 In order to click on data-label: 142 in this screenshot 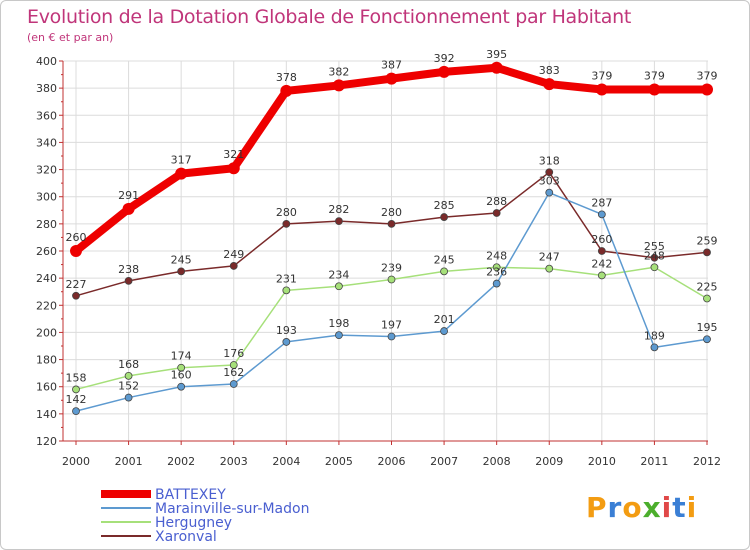, I will do `click(76, 399)`.